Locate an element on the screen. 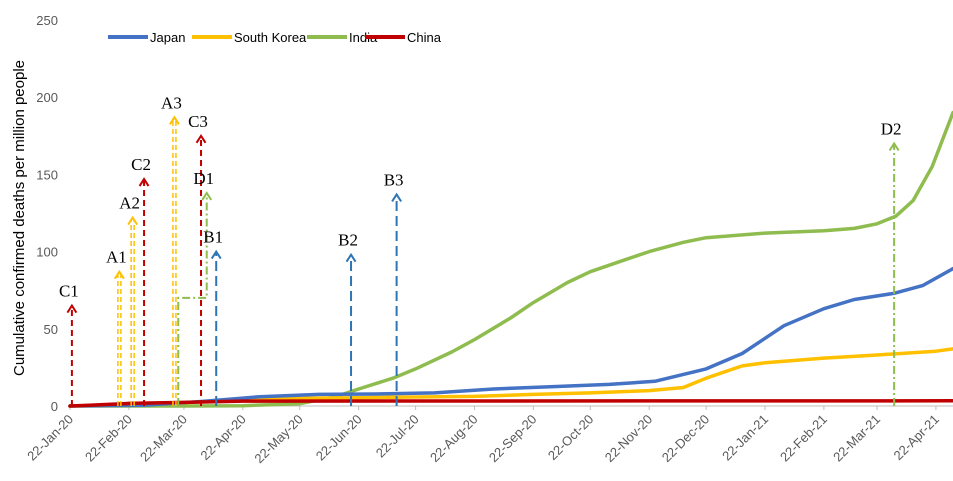  x-tick-label: 22-Mar-20 is located at coordinates (163, 438).